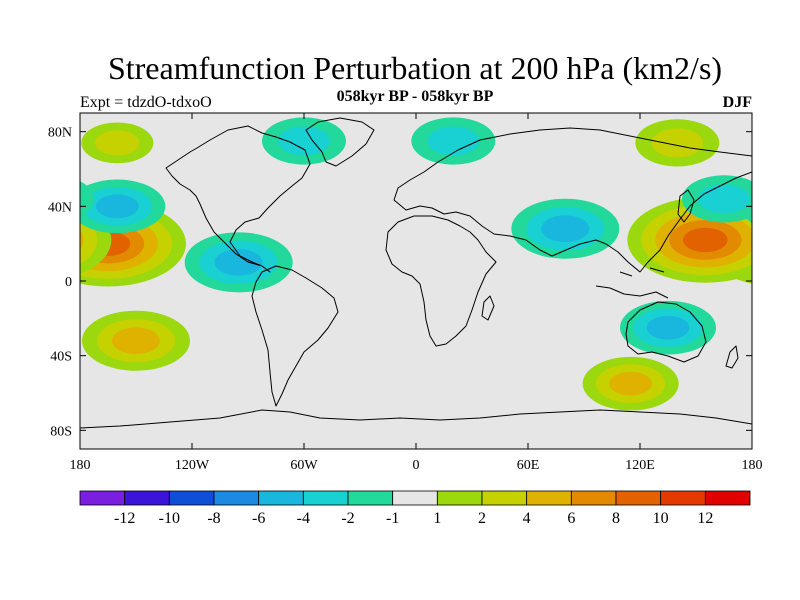 The width and height of the screenshot is (800, 600). What do you see at coordinates (258, 518) in the screenshot?
I see `colorbar-label: -6` at bounding box center [258, 518].